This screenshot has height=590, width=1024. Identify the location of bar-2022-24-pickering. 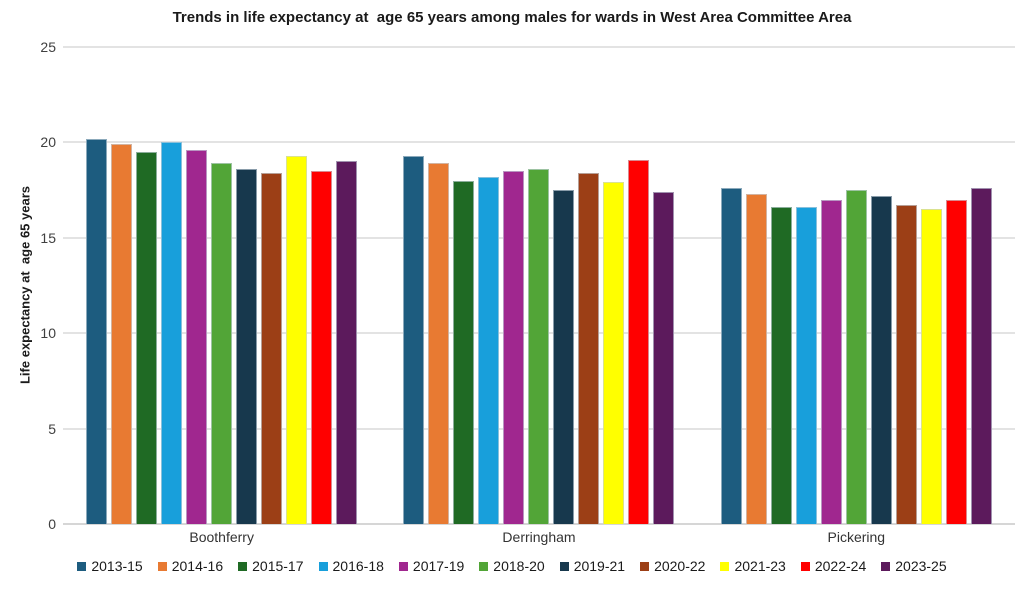
(956, 361).